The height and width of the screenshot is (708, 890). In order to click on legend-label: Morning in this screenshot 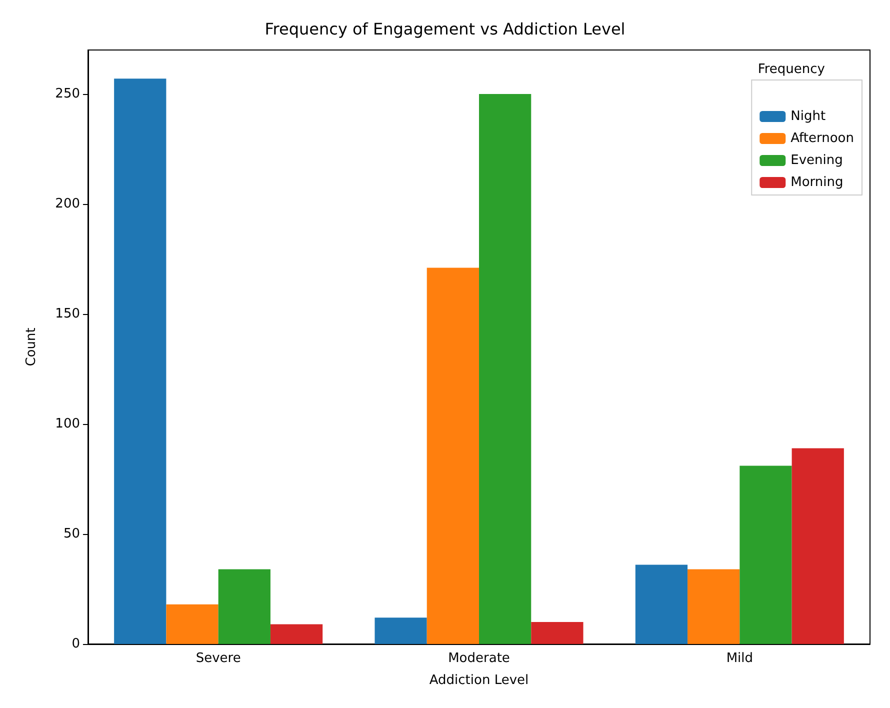, I will do `click(817, 182)`.